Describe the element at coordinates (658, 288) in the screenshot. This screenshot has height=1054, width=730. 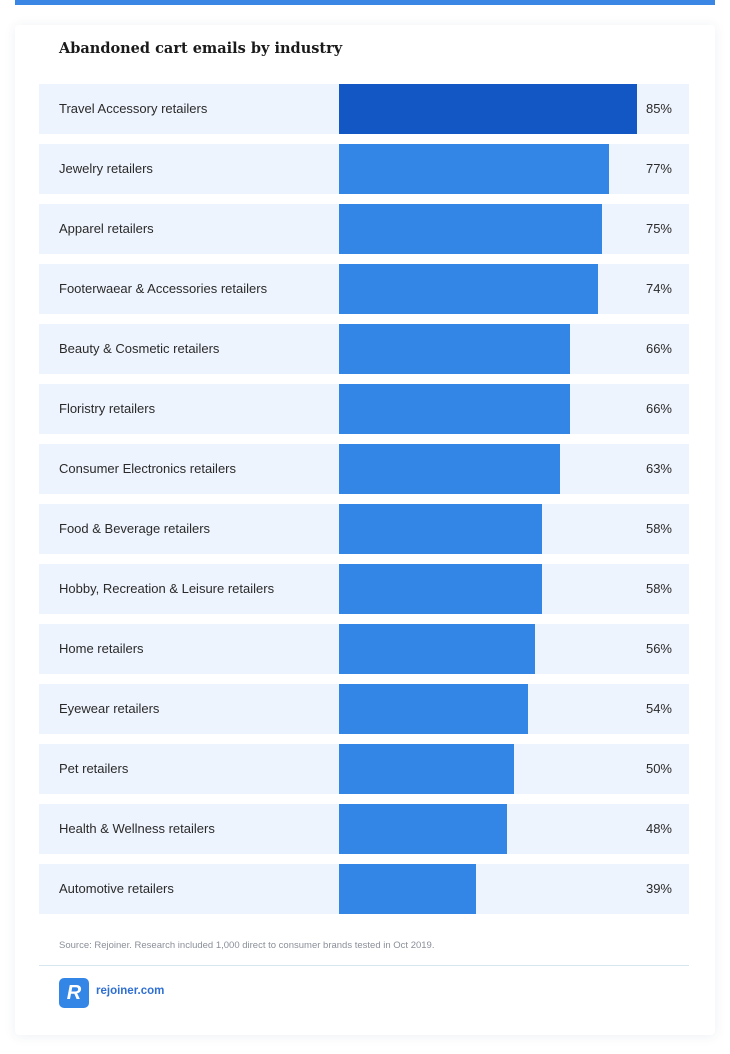
I see `value-label: 74%` at that location.